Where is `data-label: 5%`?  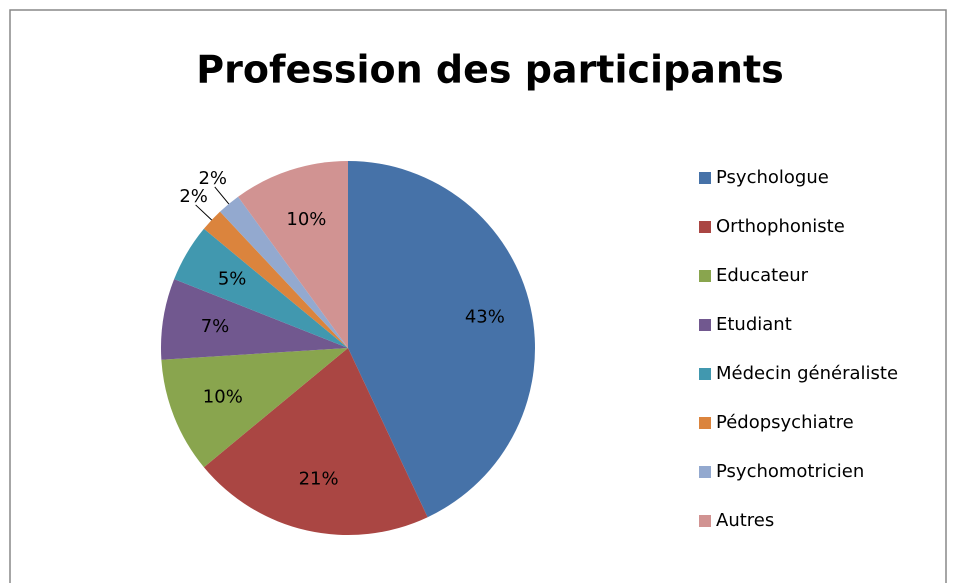 data-label: 5% is located at coordinates (232, 278).